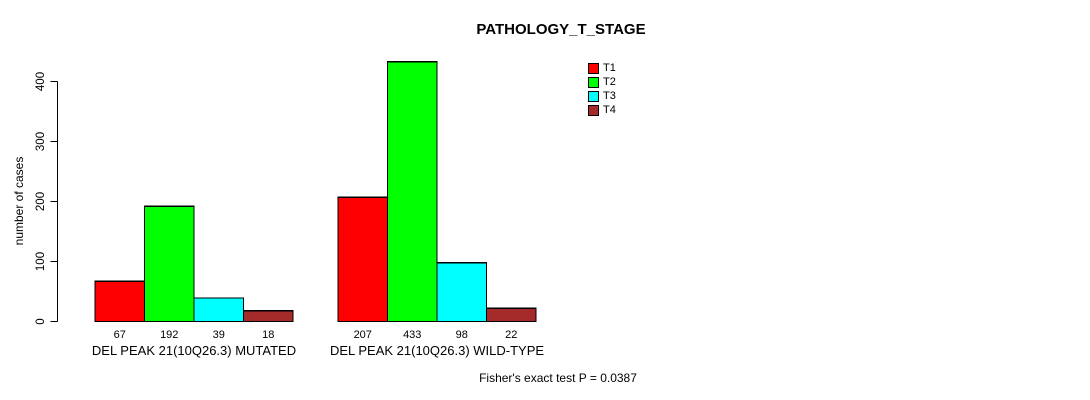 This screenshot has height=400, width=1090. I want to click on legend-item-t2: T2, so click(602, 82).